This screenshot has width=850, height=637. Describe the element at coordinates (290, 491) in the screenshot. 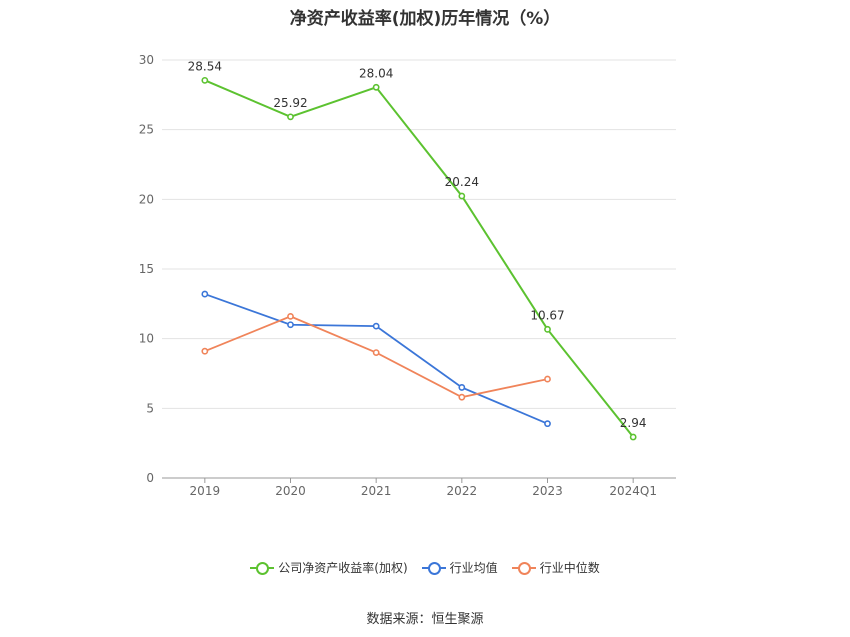

I see `x-tick-label: 2020` at that location.